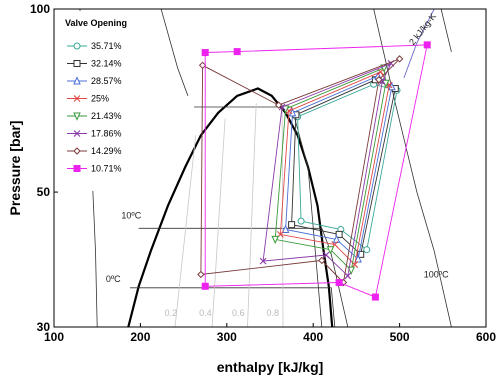  I want to click on isotherm-0-line, so click(233, 307).